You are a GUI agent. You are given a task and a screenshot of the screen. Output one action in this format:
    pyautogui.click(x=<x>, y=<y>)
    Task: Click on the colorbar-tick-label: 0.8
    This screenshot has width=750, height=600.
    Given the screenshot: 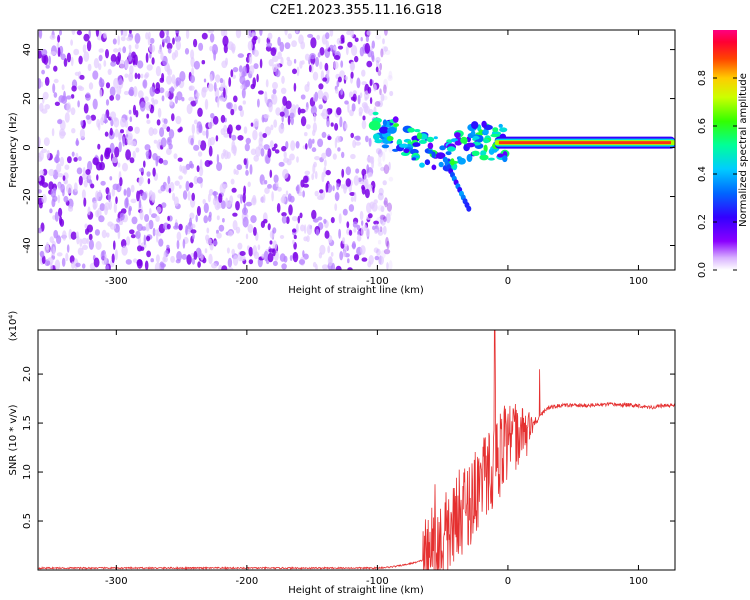 What is the action you would take?
    pyautogui.click(x=702, y=78)
    